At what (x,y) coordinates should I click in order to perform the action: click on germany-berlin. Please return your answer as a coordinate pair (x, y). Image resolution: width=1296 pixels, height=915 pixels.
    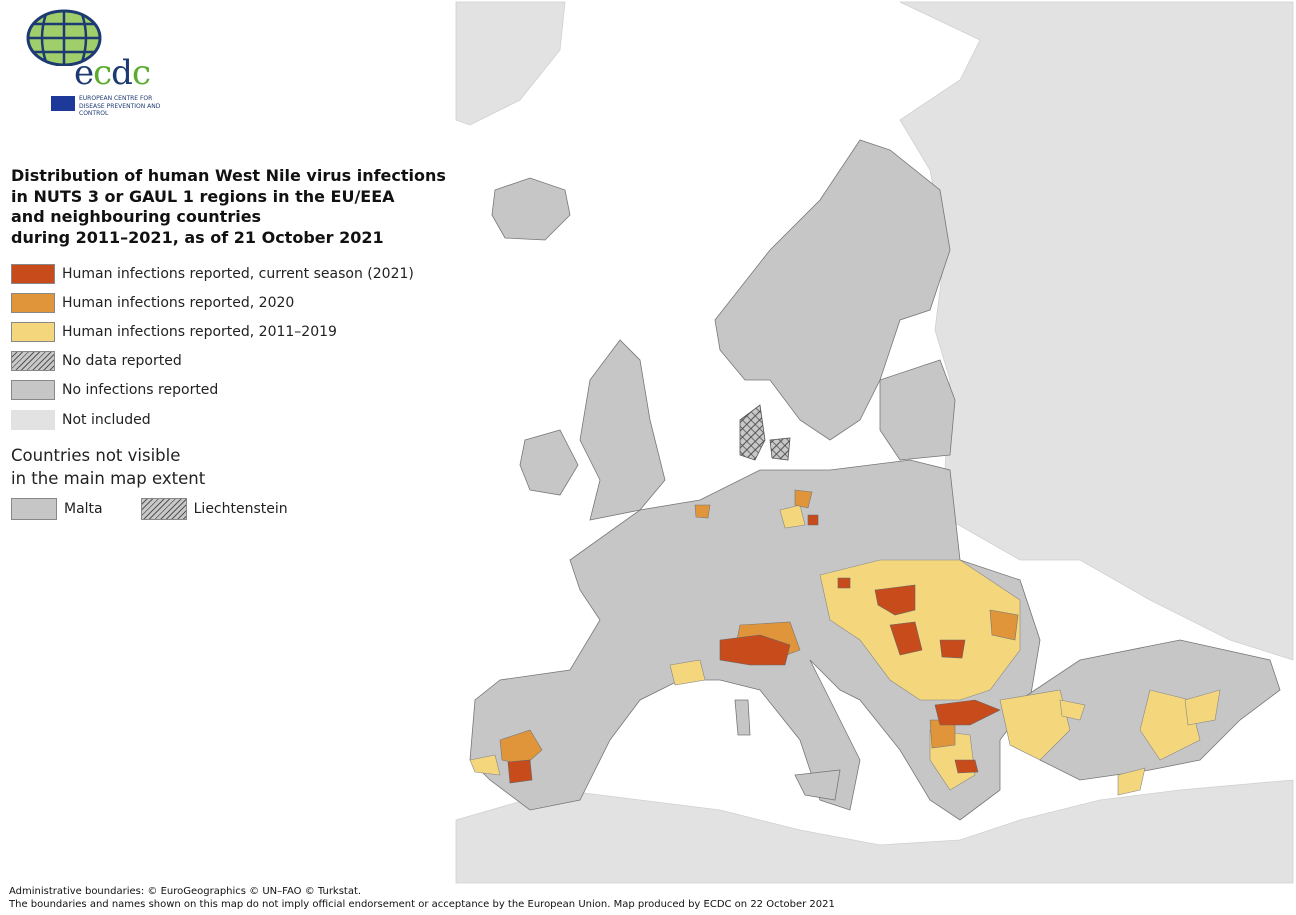
    Looking at the image, I should click on (813, 520).